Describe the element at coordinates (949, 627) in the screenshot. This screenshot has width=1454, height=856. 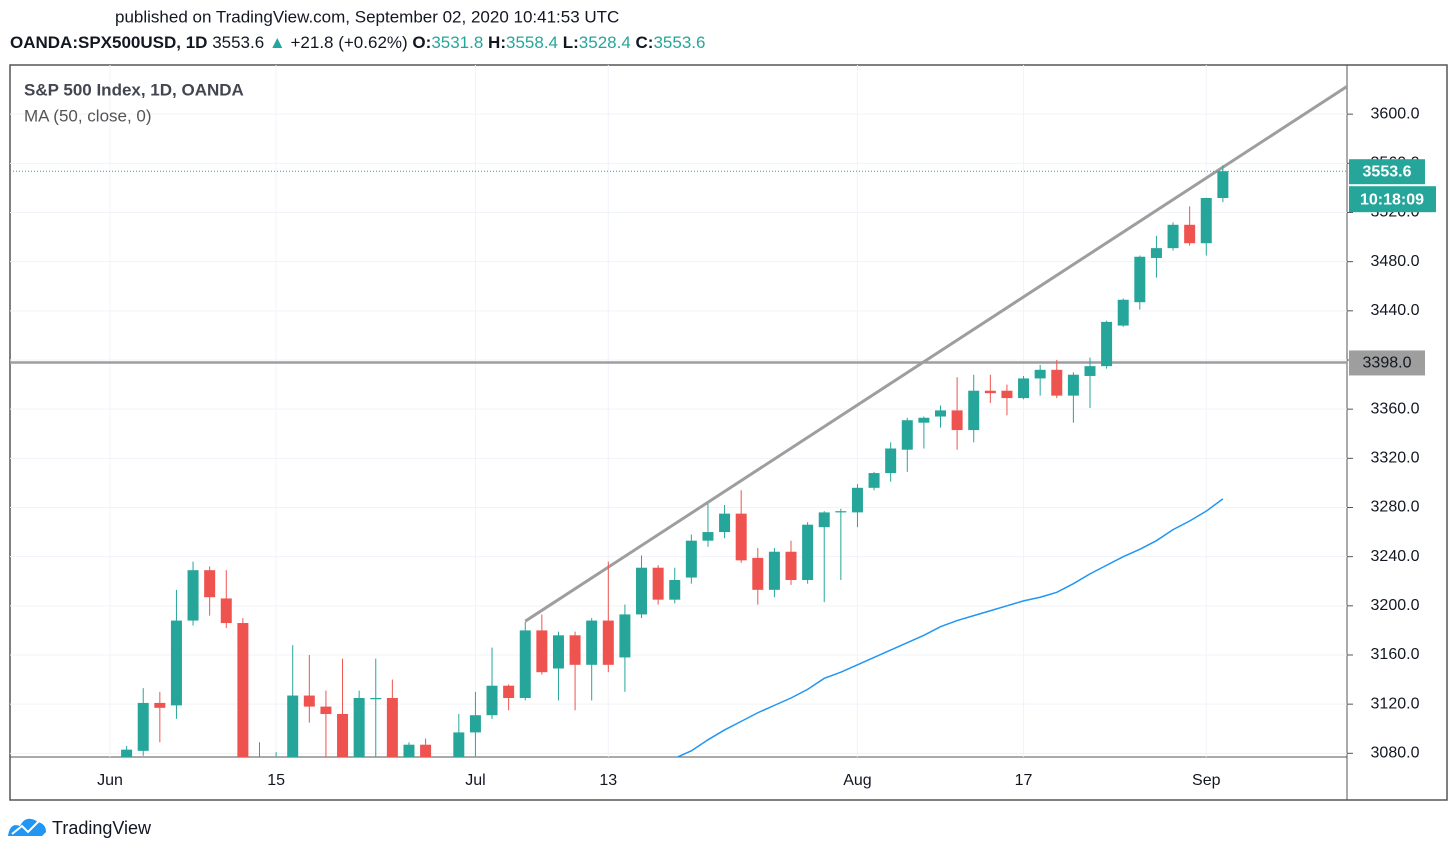
I see `ma-line` at that location.